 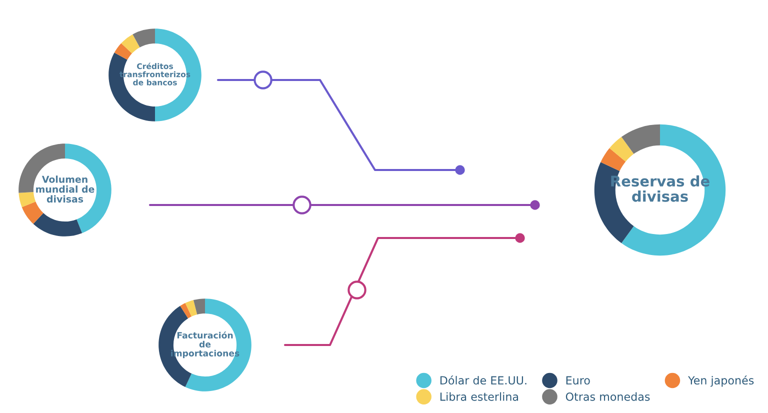 I want to click on legend-label: Yen japonés, so click(x=721, y=381).